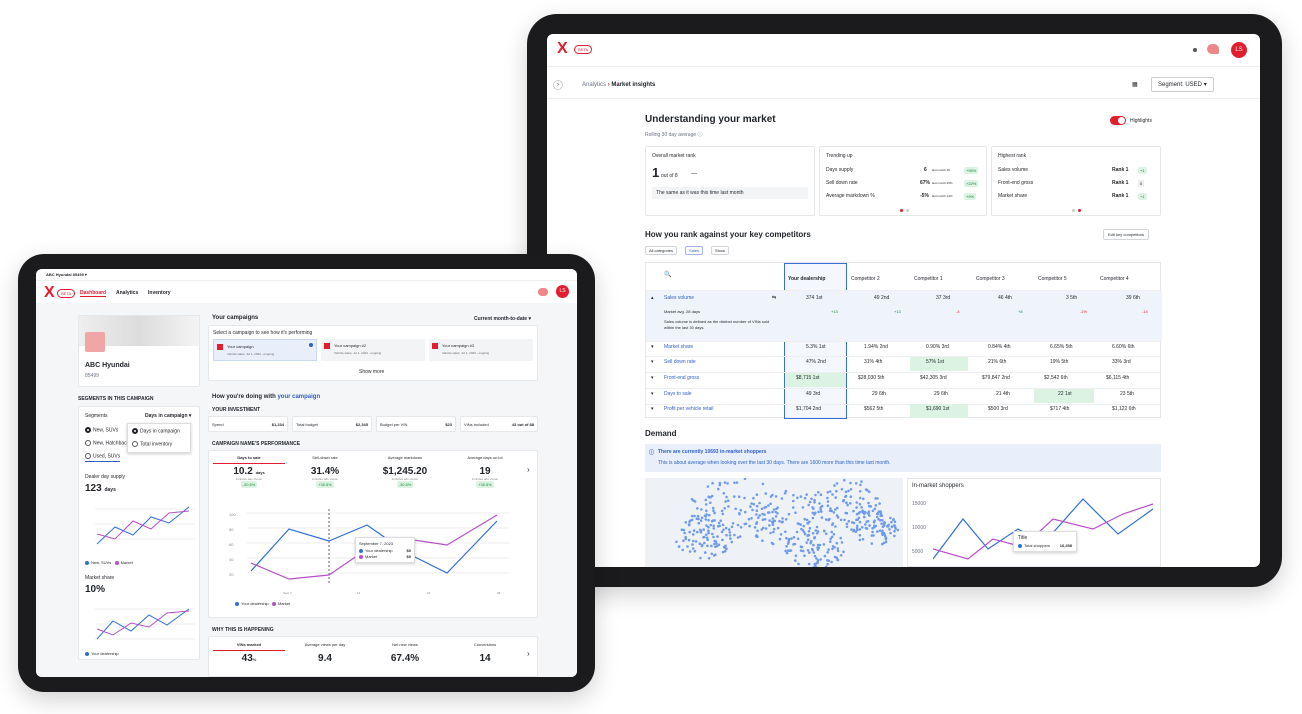 The image size is (1302, 714). Describe the element at coordinates (1126, 234) in the screenshot. I see `edit-competitors-button: Edit key competitors` at that location.